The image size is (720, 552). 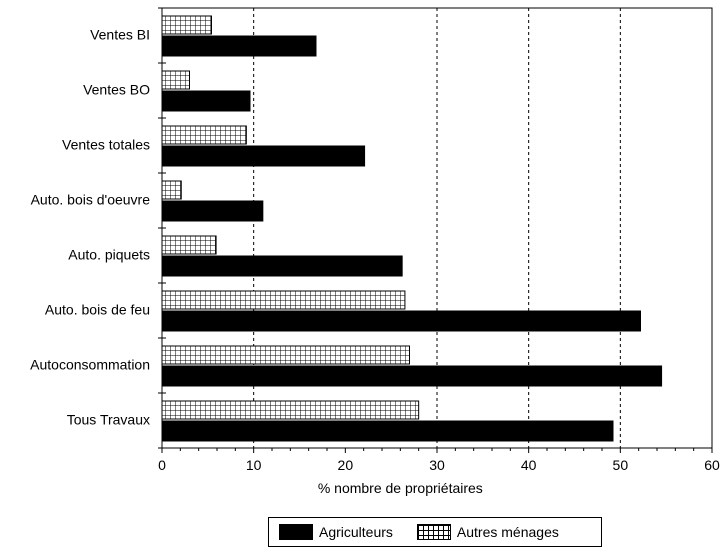 I want to click on legend-item-autres-menages: Autres ménages, so click(x=487, y=532).